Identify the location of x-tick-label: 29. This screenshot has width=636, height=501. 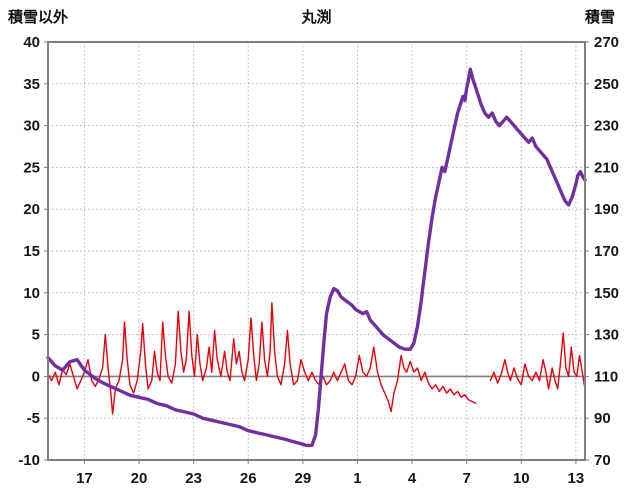
(303, 478).